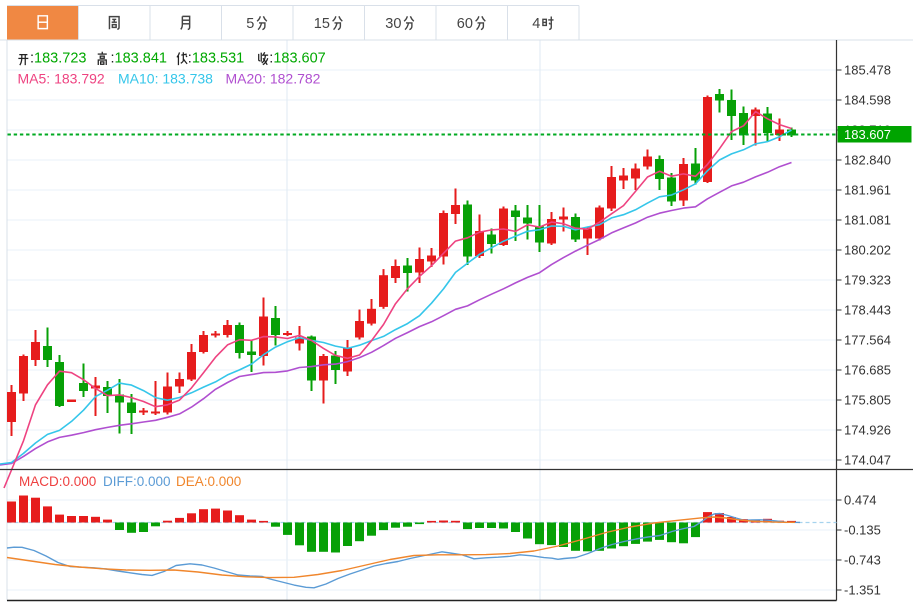 The height and width of the screenshot is (609, 913). I want to click on svg-text: :183.723, so click(58, 59).